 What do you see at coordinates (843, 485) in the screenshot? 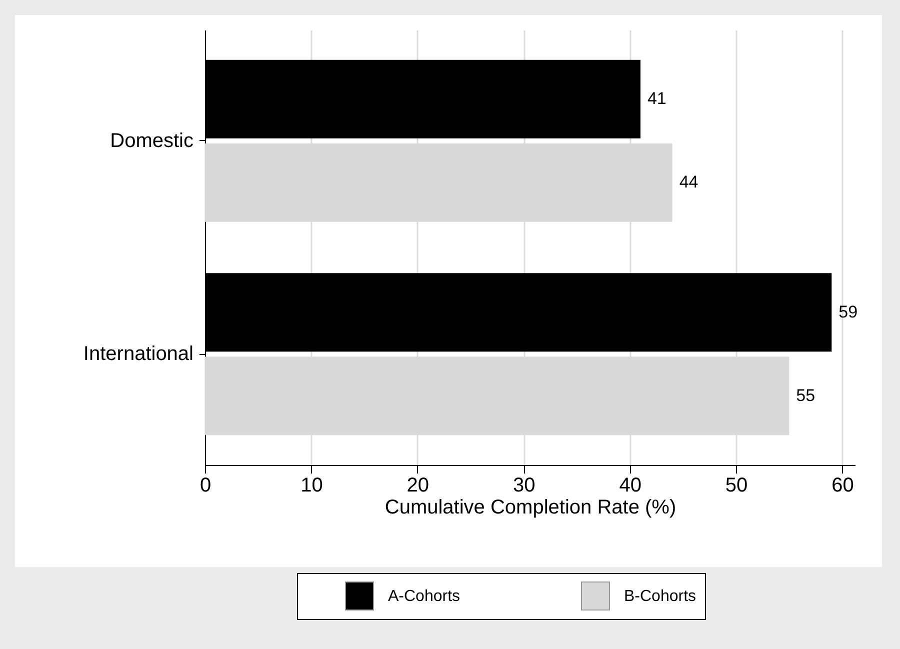
I see `x-tick-label: 60` at bounding box center [843, 485].